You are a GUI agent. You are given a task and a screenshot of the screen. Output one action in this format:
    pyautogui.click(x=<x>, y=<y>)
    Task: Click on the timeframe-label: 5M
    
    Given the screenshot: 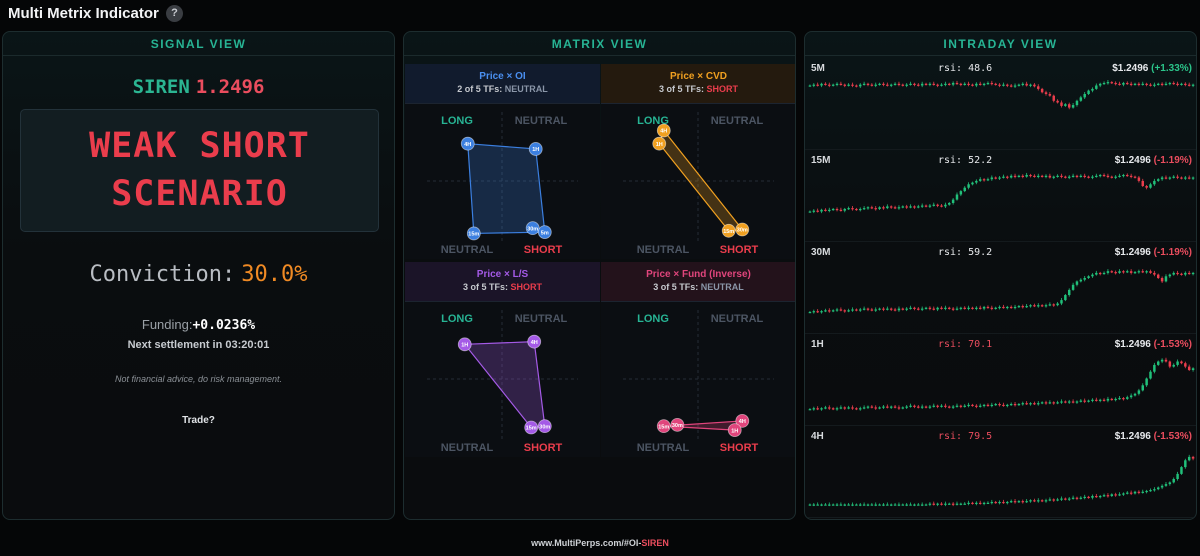 What is the action you would take?
    pyautogui.click(x=818, y=68)
    